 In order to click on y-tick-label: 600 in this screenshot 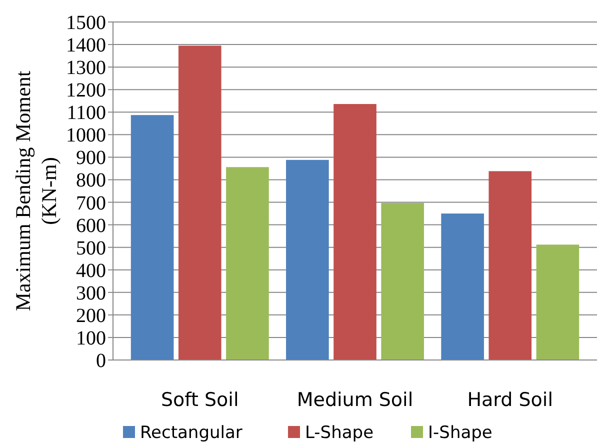, I will do `click(91, 225)`.